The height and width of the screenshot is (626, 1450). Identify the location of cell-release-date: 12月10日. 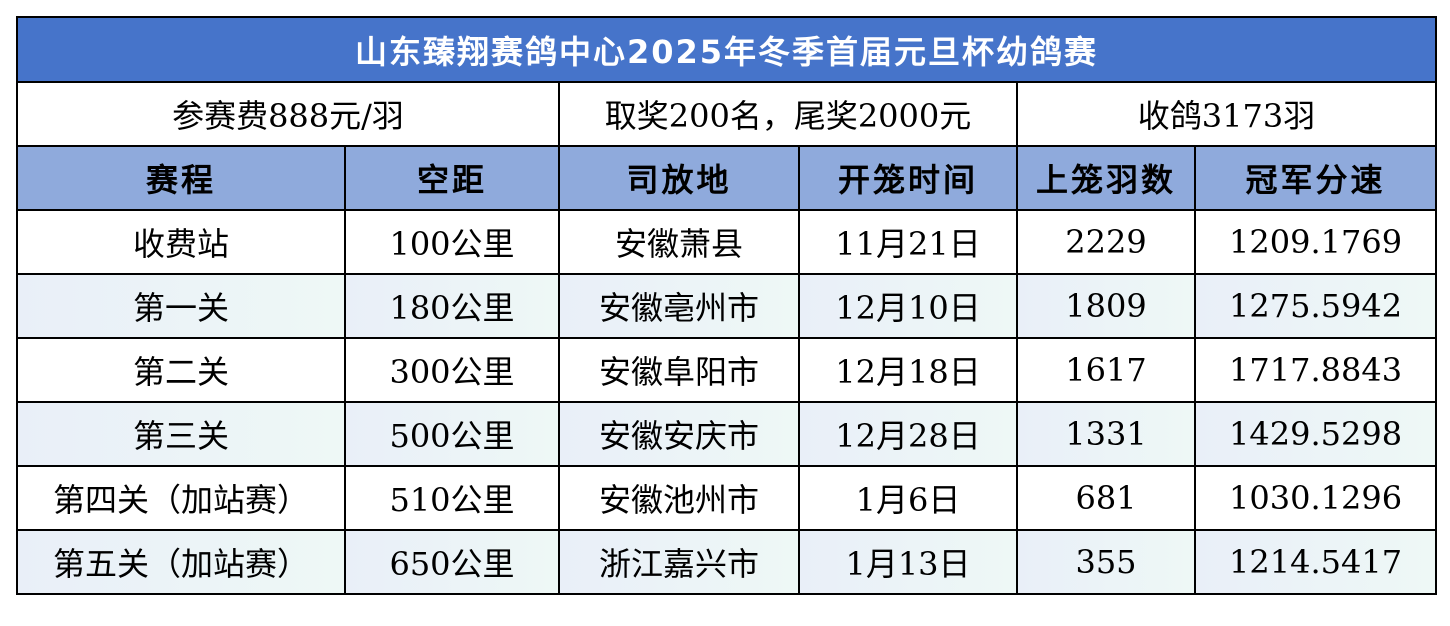
(908, 306).